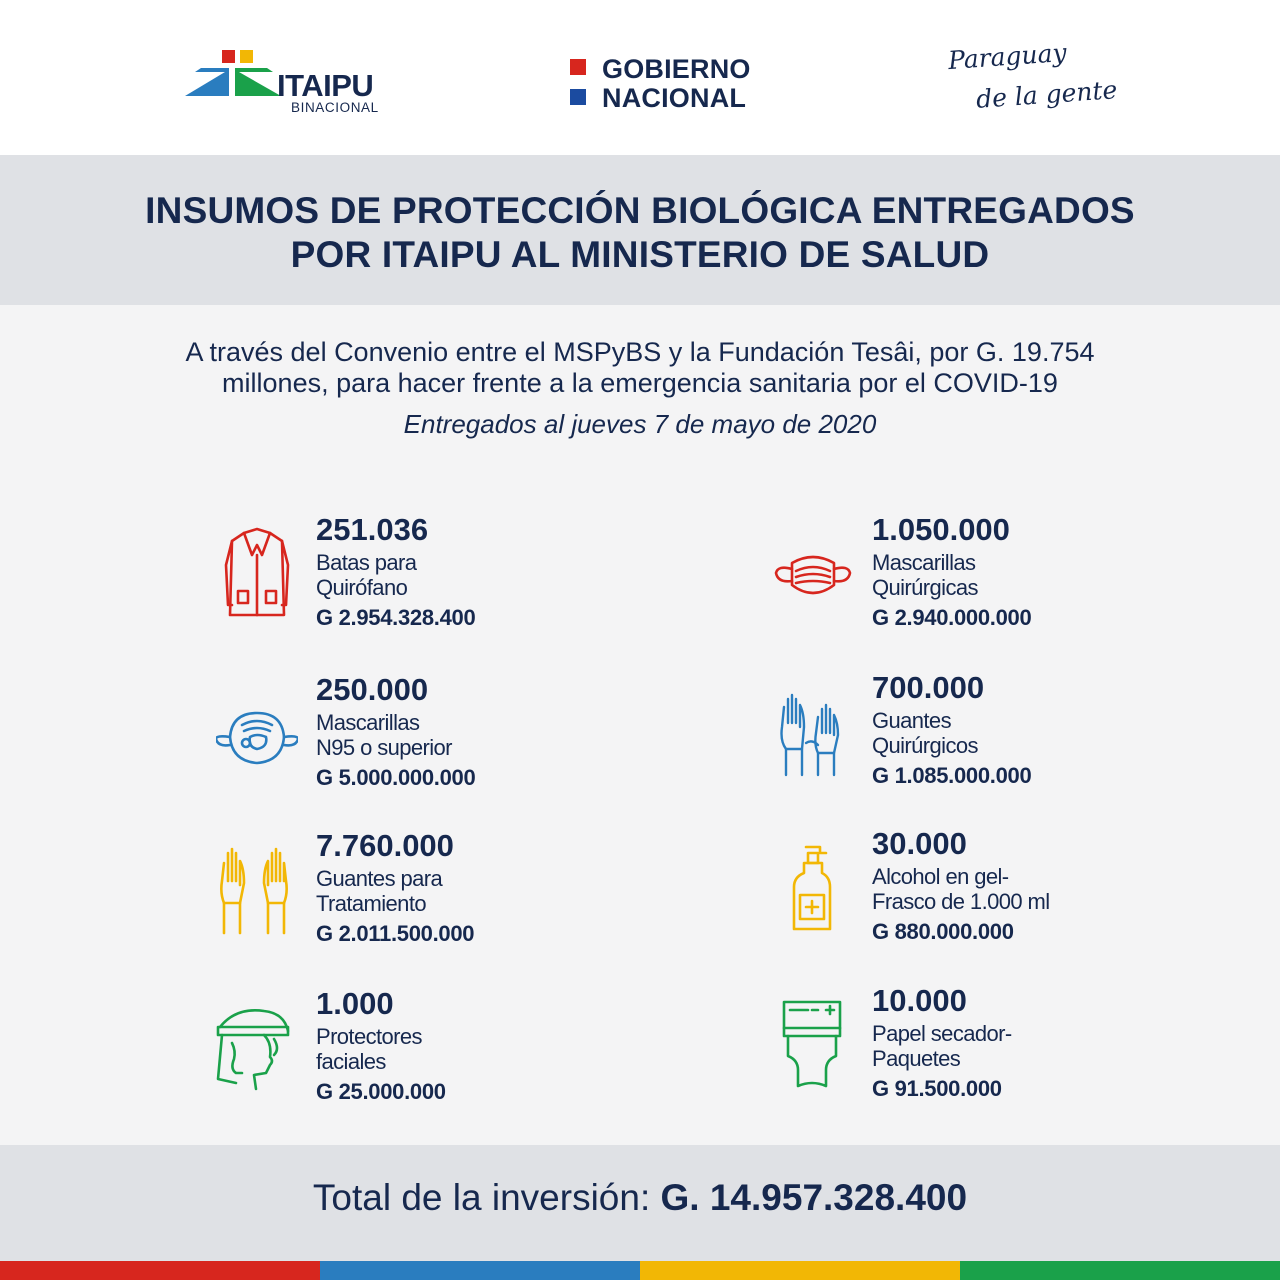  Describe the element at coordinates (941, 529) in the screenshot. I see `item-quantity: 1.050.000` at that location.